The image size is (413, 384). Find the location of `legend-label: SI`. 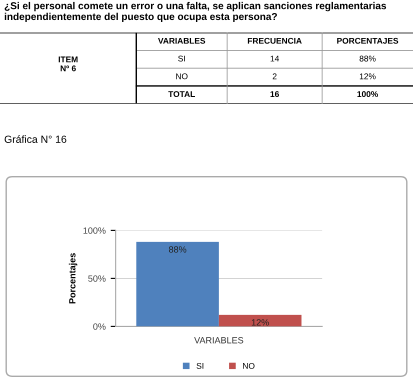

legend-label: SI is located at coordinates (200, 365).